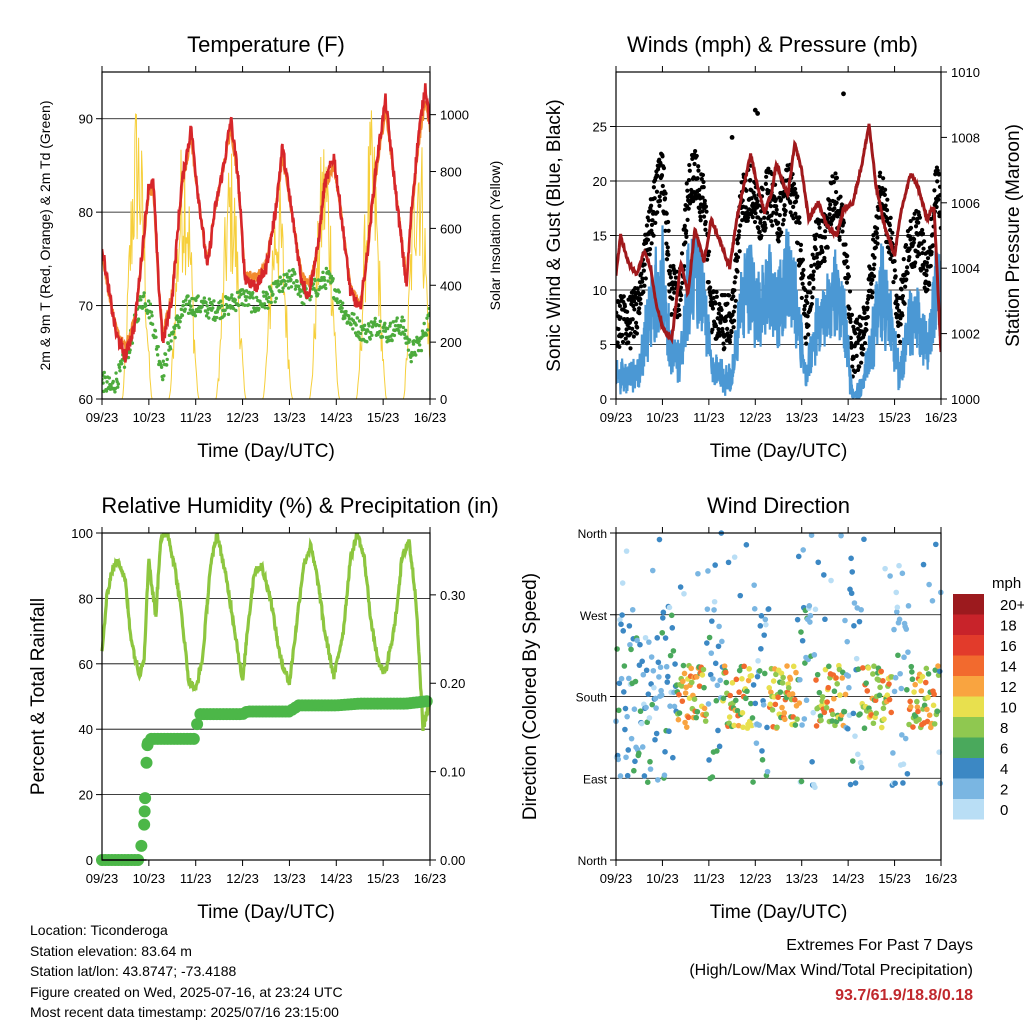  What do you see at coordinates (89, 860) in the screenshot?
I see `y-tick-label: 0` at bounding box center [89, 860].